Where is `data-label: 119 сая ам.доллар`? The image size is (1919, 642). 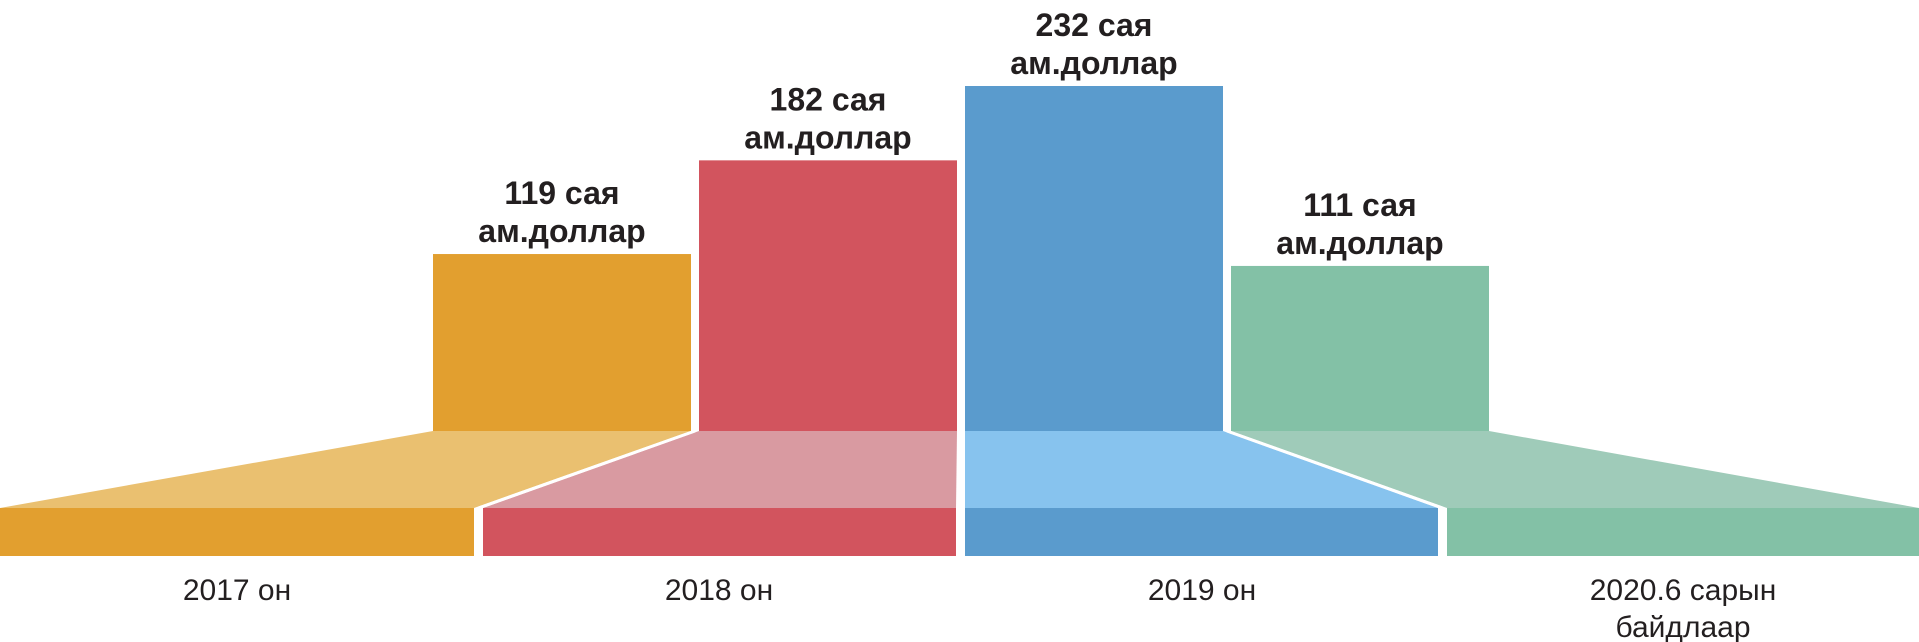
data-label: 119 сая ам.доллар is located at coordinates (561, 212).